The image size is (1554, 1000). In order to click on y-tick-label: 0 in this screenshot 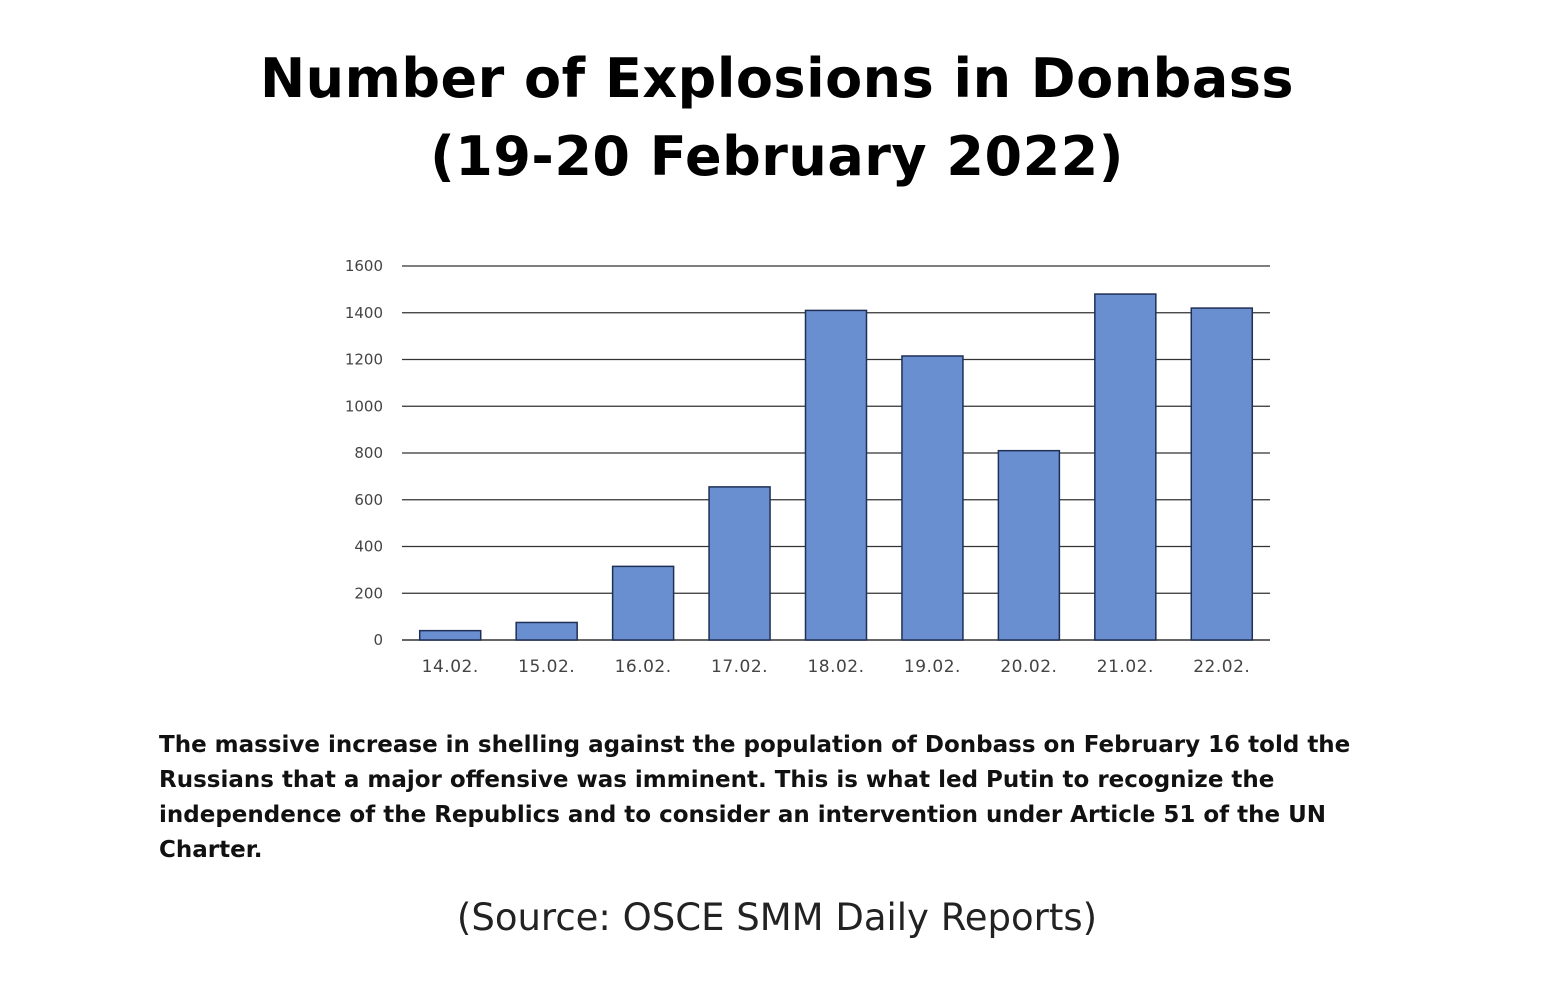, I will do `click(378, 640)`.